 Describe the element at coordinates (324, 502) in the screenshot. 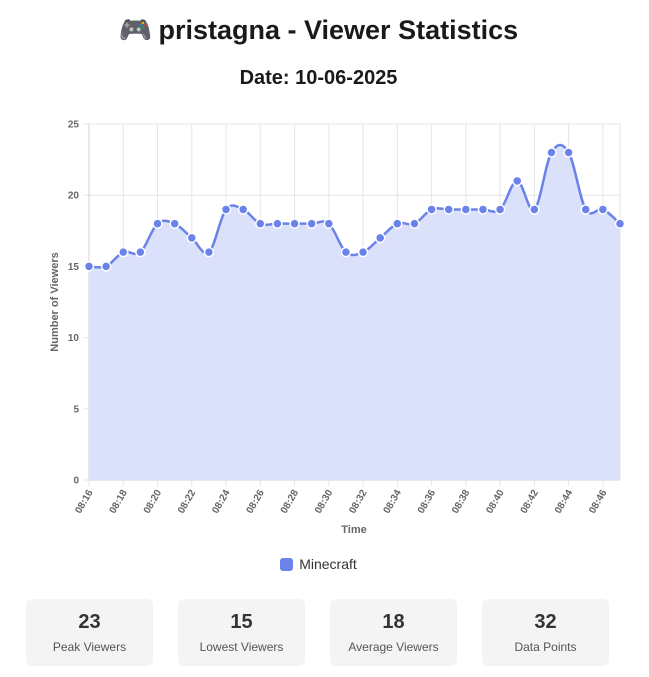

I see `x-tick-label: 08:30` at that location.